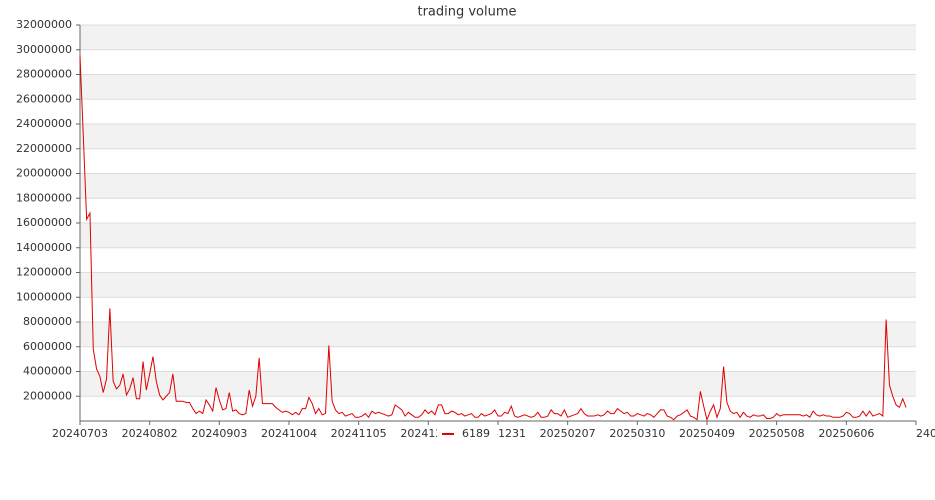 The width and height of the screenshot is (935, 500). Describe the element at coordinates (637, 433) in the screenshot. I see `x-tick-label: 20250310` at that location.